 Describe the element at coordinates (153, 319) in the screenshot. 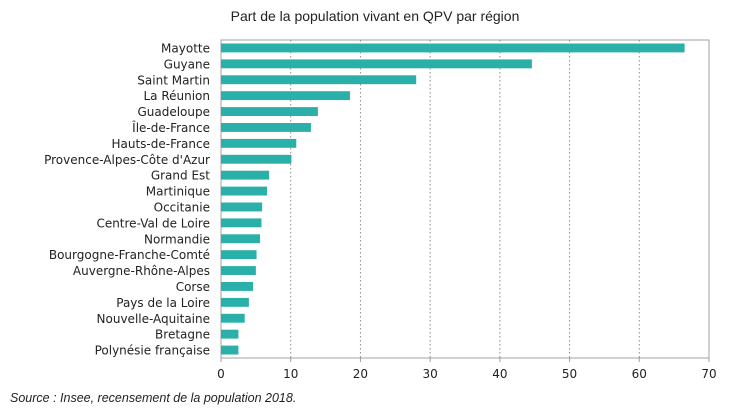

I see `y-tick-label: Nouvelle-Aquitaine` at that location.